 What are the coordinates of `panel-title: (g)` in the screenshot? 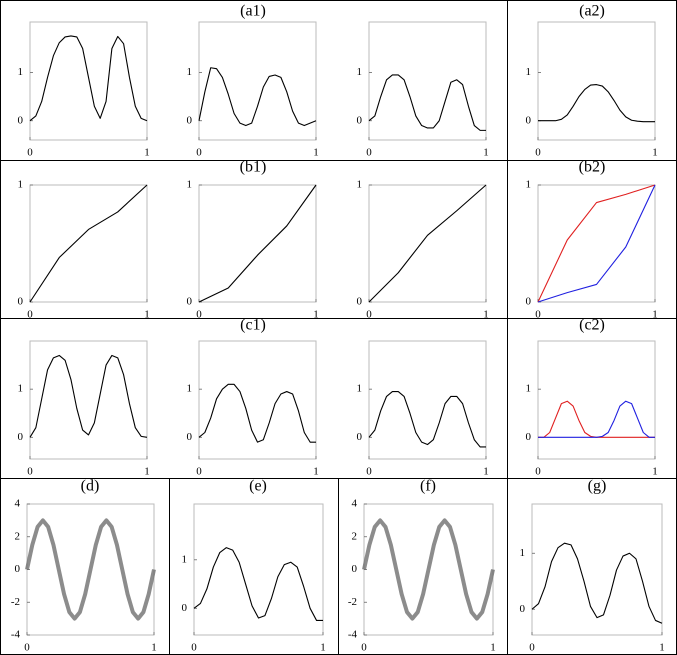 It's located at (597, 486).